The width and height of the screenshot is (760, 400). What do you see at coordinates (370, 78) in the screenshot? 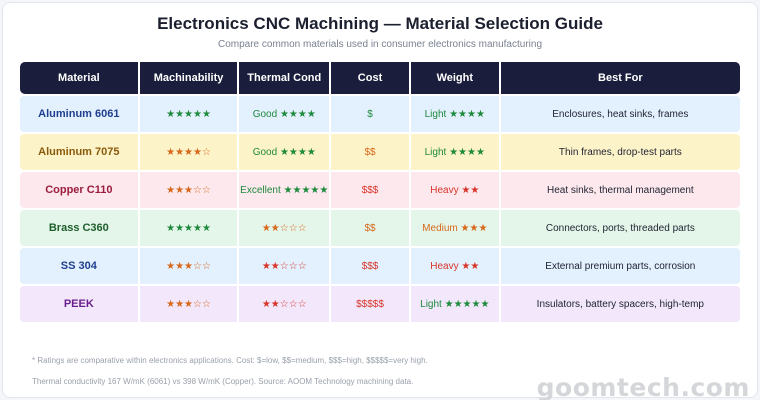
I see `column-header-cost: Cost` at bounding box center [370, 78].